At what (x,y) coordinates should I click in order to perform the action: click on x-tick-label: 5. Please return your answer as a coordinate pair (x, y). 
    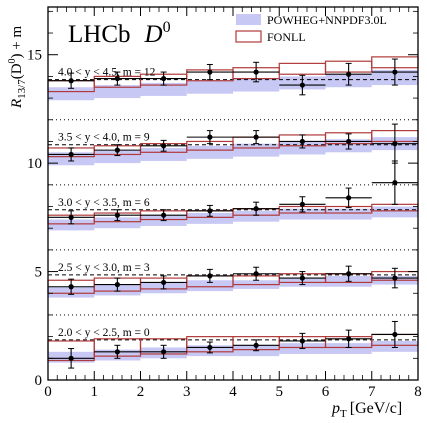
    Looking at the image, I should click on (280, 392).